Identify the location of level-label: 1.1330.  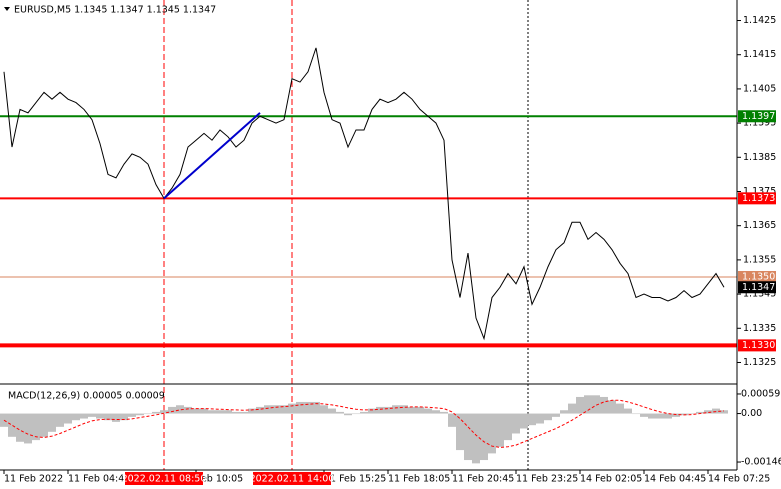
(758, 345).